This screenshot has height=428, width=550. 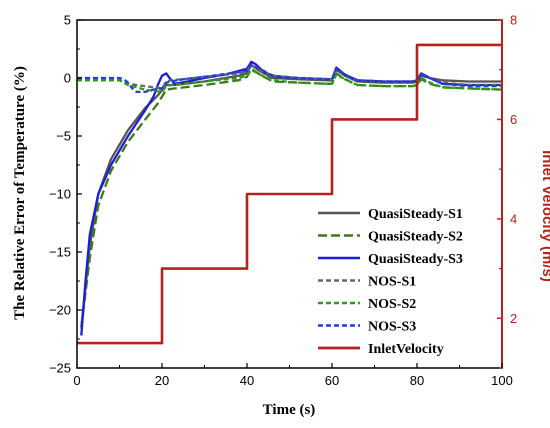 What do you see at coordinates (513, 218) in the screenshot?
I see `y-right-tick-label: 4` at bounding box center [513, 218].